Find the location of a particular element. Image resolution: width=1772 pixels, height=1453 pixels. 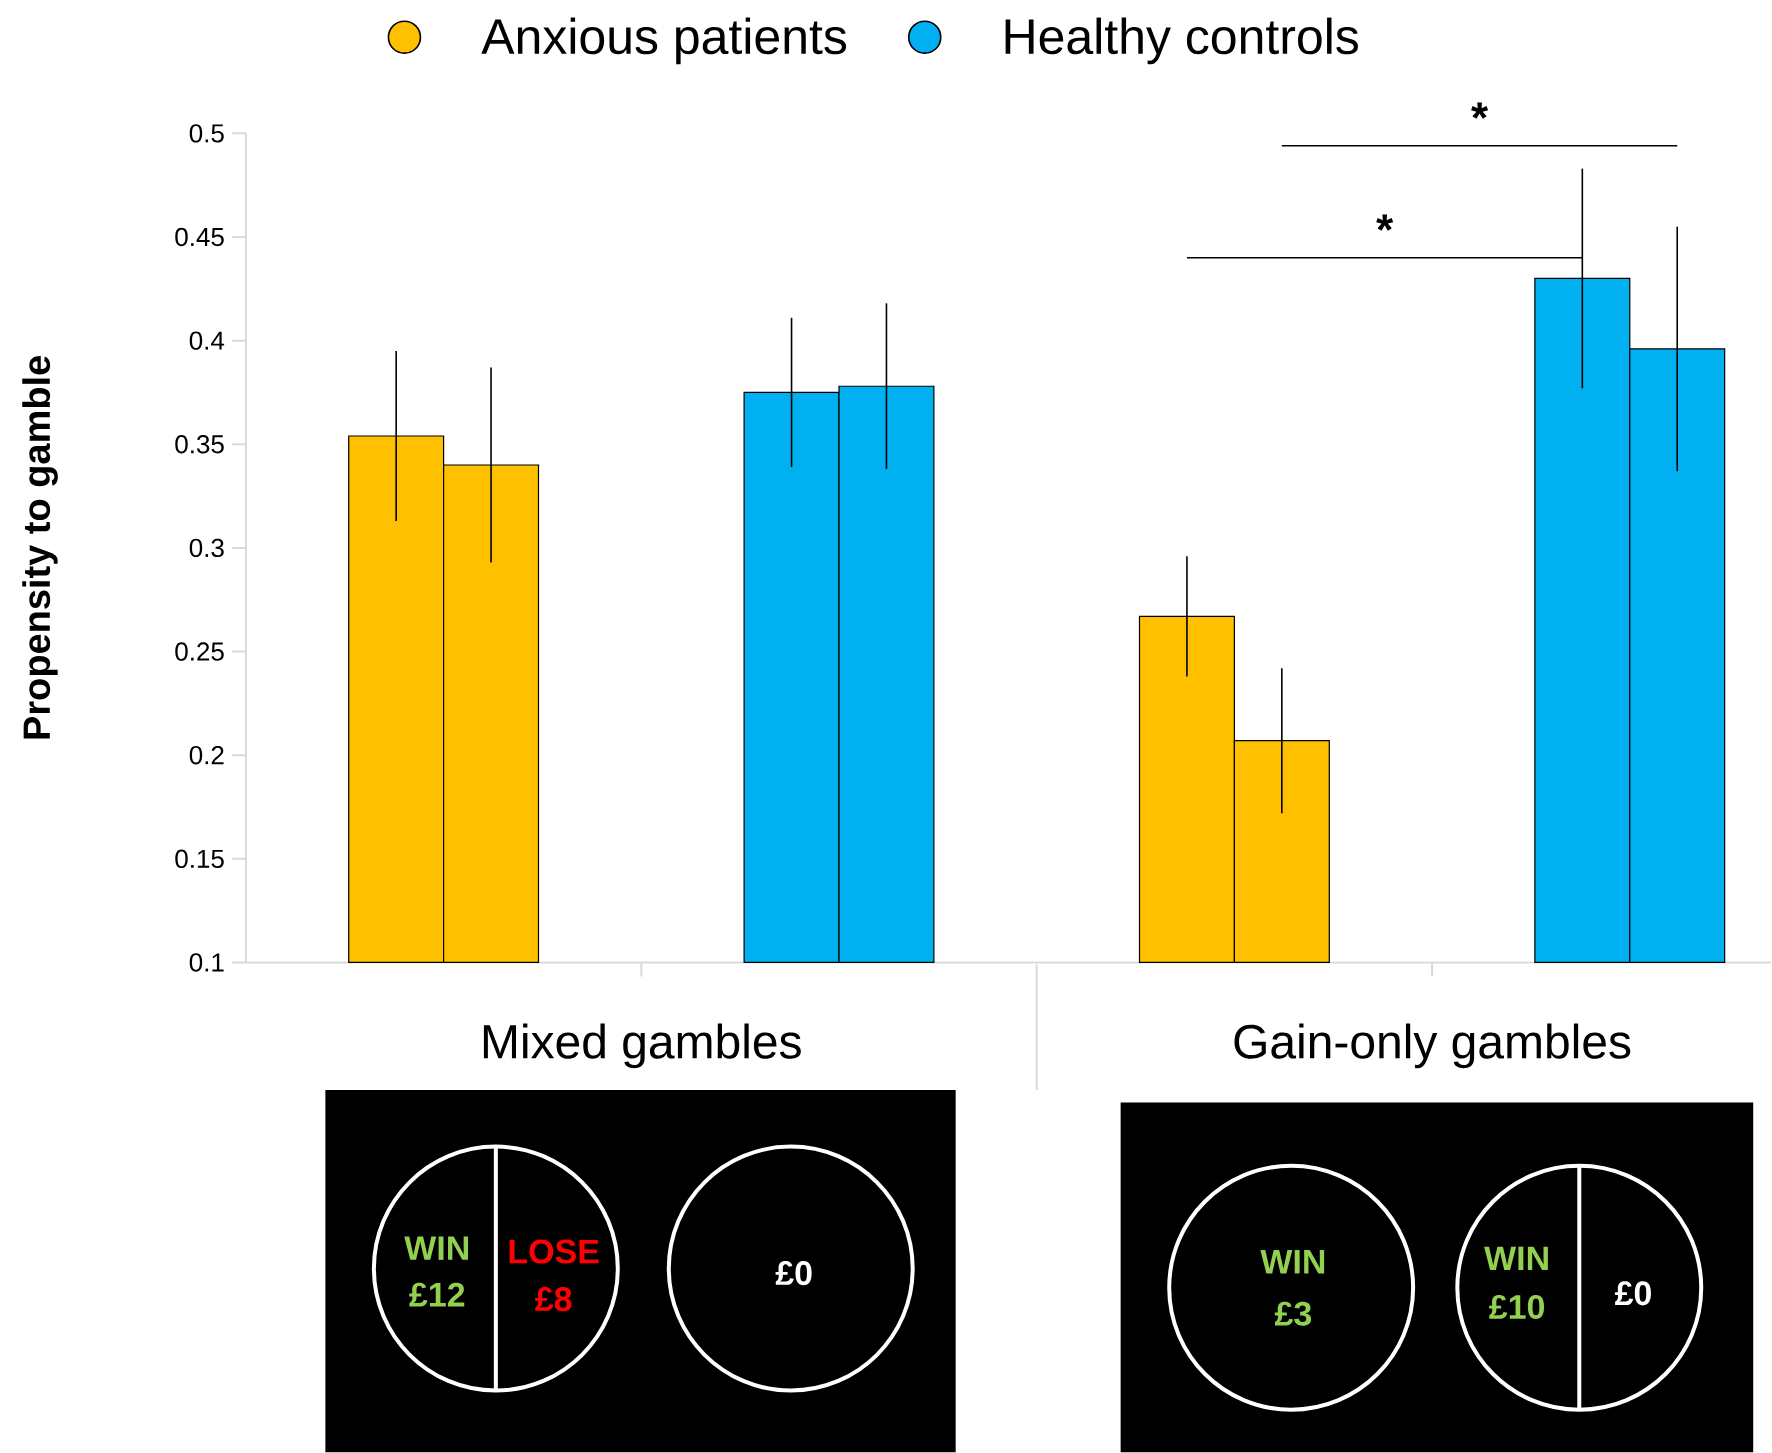

legend-label: Healthy controls is located at coordinates (1181, 41).